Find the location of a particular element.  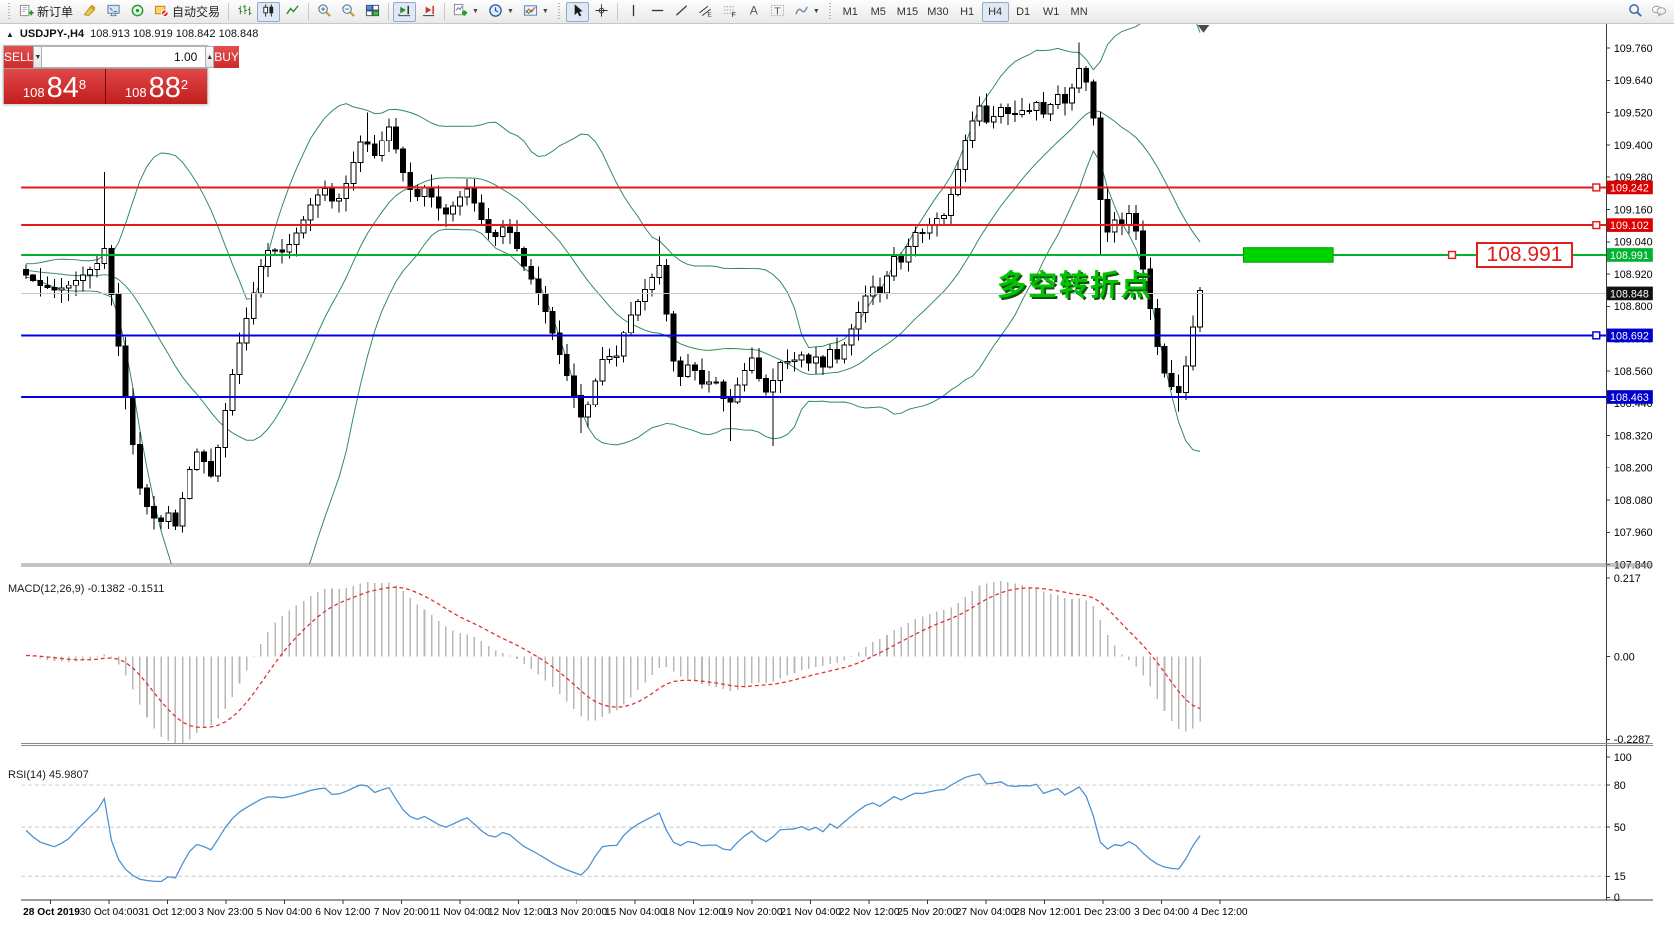

shapes-tool-button: ▼ is located at coordinates (807, 12).